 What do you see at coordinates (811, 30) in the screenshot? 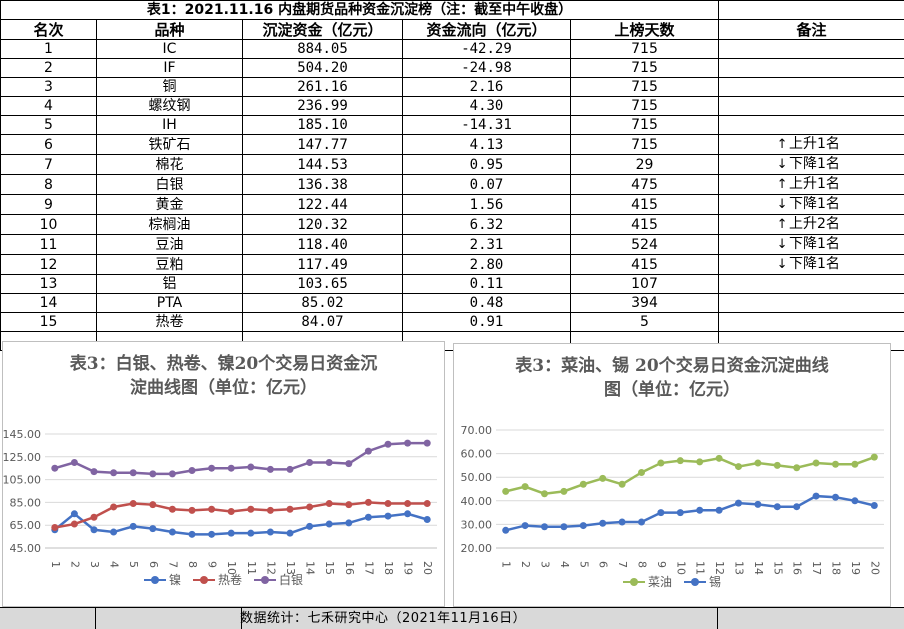
I see `header-note: 备注` at bounding box center [811, 30].